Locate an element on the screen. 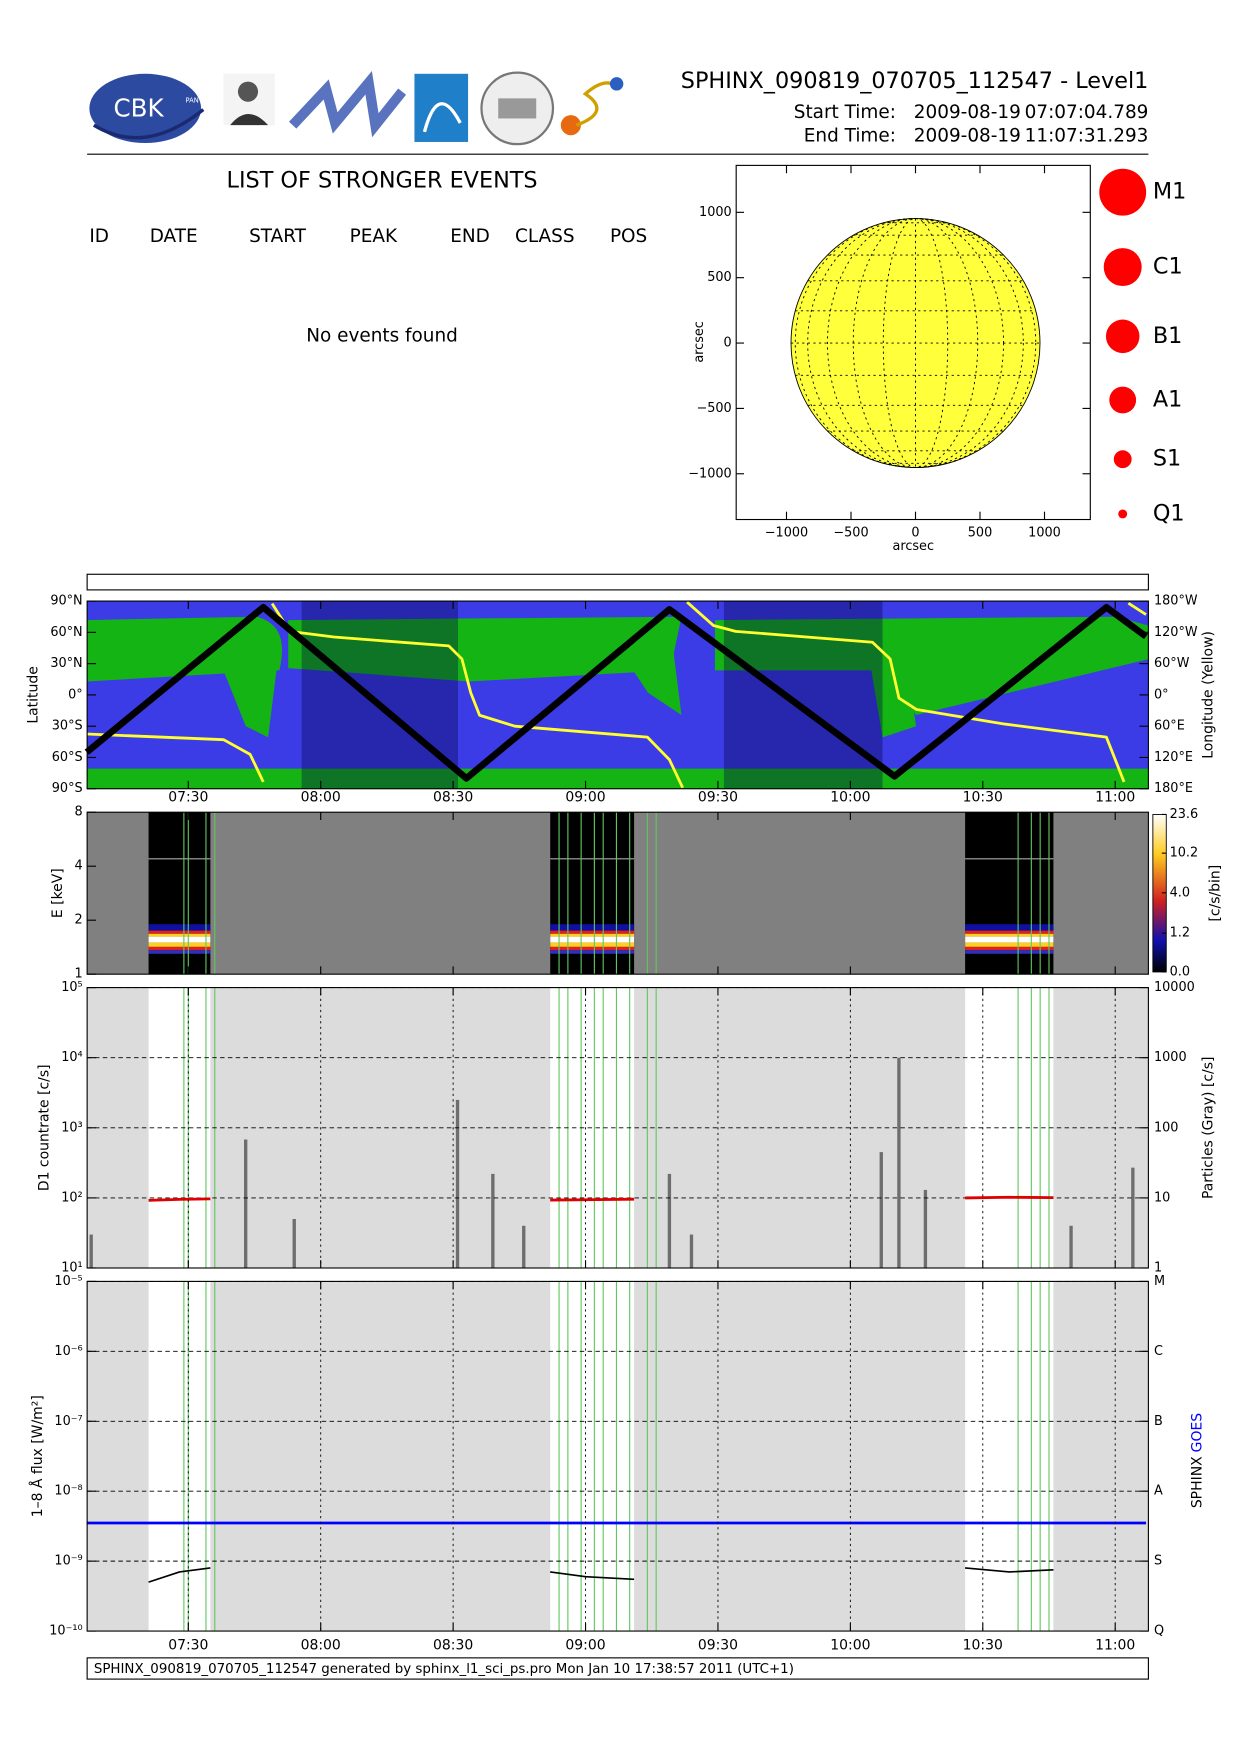 This screenshot has width=1240, height=1754. y-tick-label: 2 is located at coordinates (78, 920).